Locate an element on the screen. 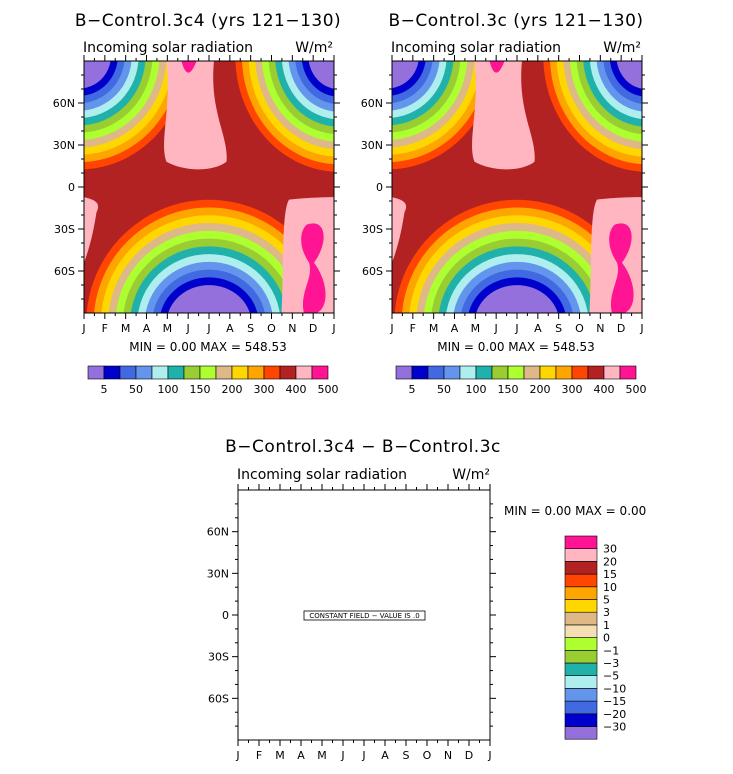  colorbar-label: 15 is located at coordinates (610, 574).